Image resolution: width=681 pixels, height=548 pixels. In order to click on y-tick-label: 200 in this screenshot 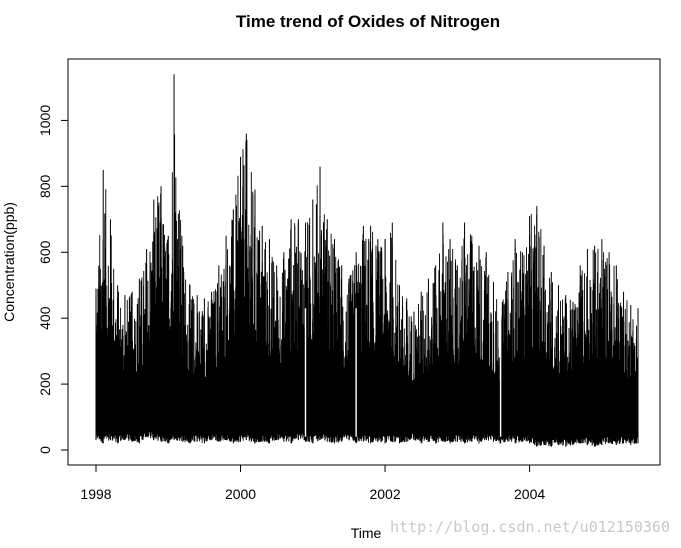, I will do `click(45, 384)`.